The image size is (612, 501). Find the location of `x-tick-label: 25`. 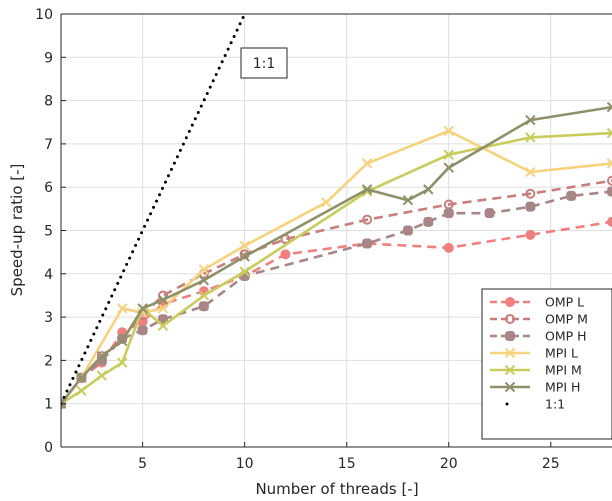

x-tick-label: 25 is located at coordinates (551, 464).